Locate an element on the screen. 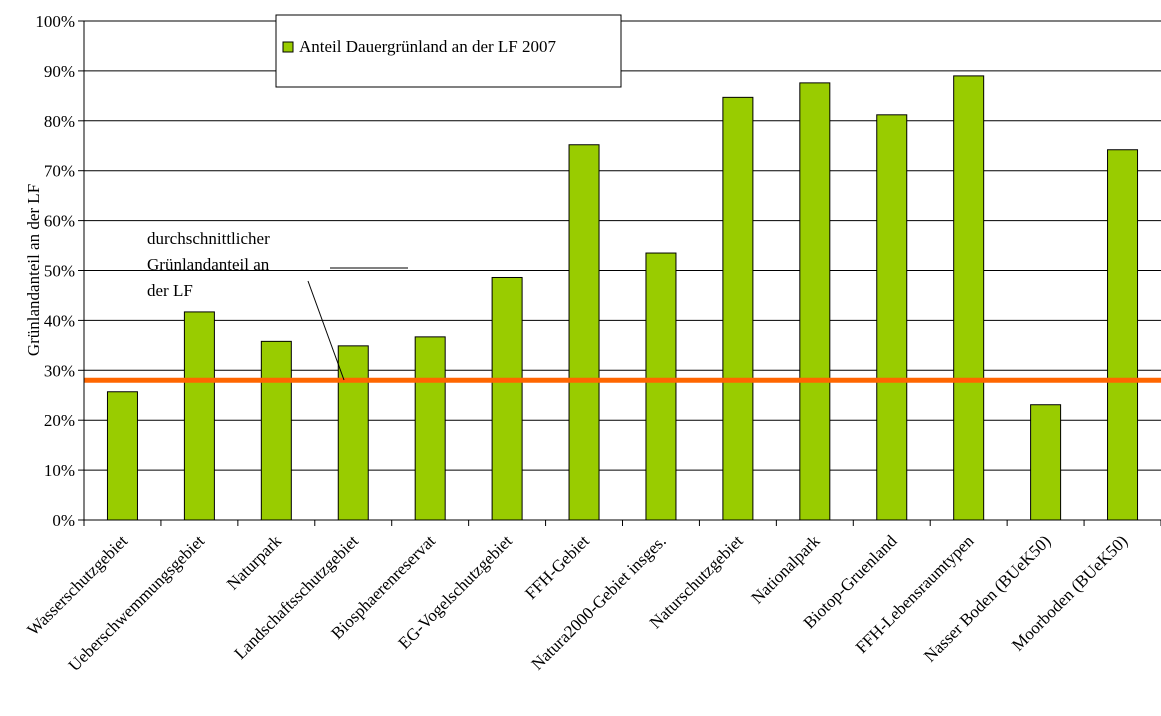 The image size is (1161, 716). legend-label: Anteil Dauergrünland an der LF 2007 is located at coordinates (427, 46).